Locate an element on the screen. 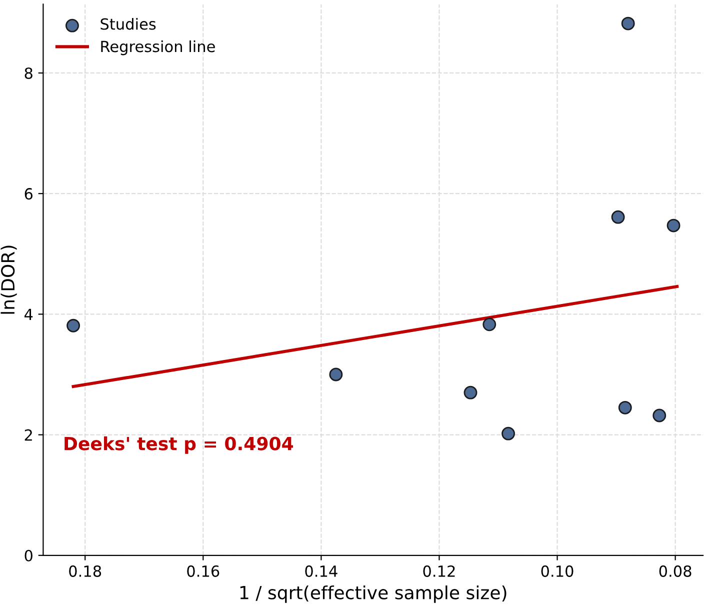  x-tick-label: 0.12 is located at coordinates (439, 571).